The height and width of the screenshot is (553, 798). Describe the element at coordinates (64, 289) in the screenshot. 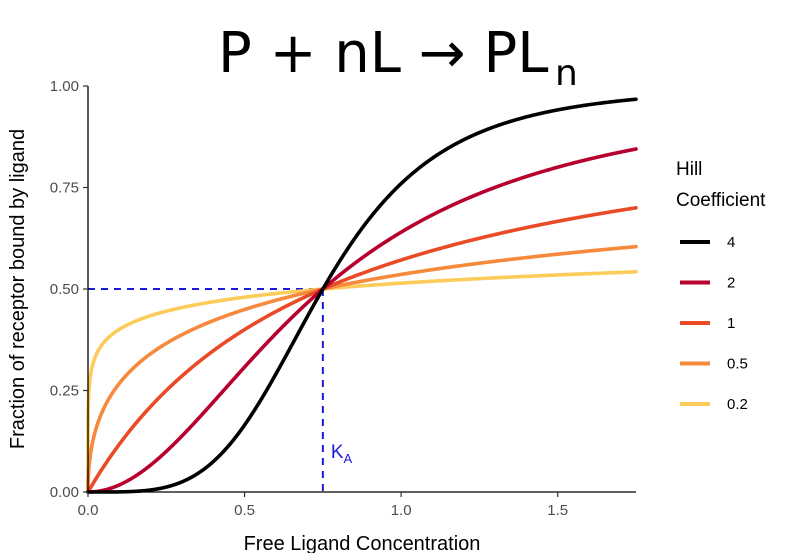

I see `y-tick-label: 0.50` at that location.